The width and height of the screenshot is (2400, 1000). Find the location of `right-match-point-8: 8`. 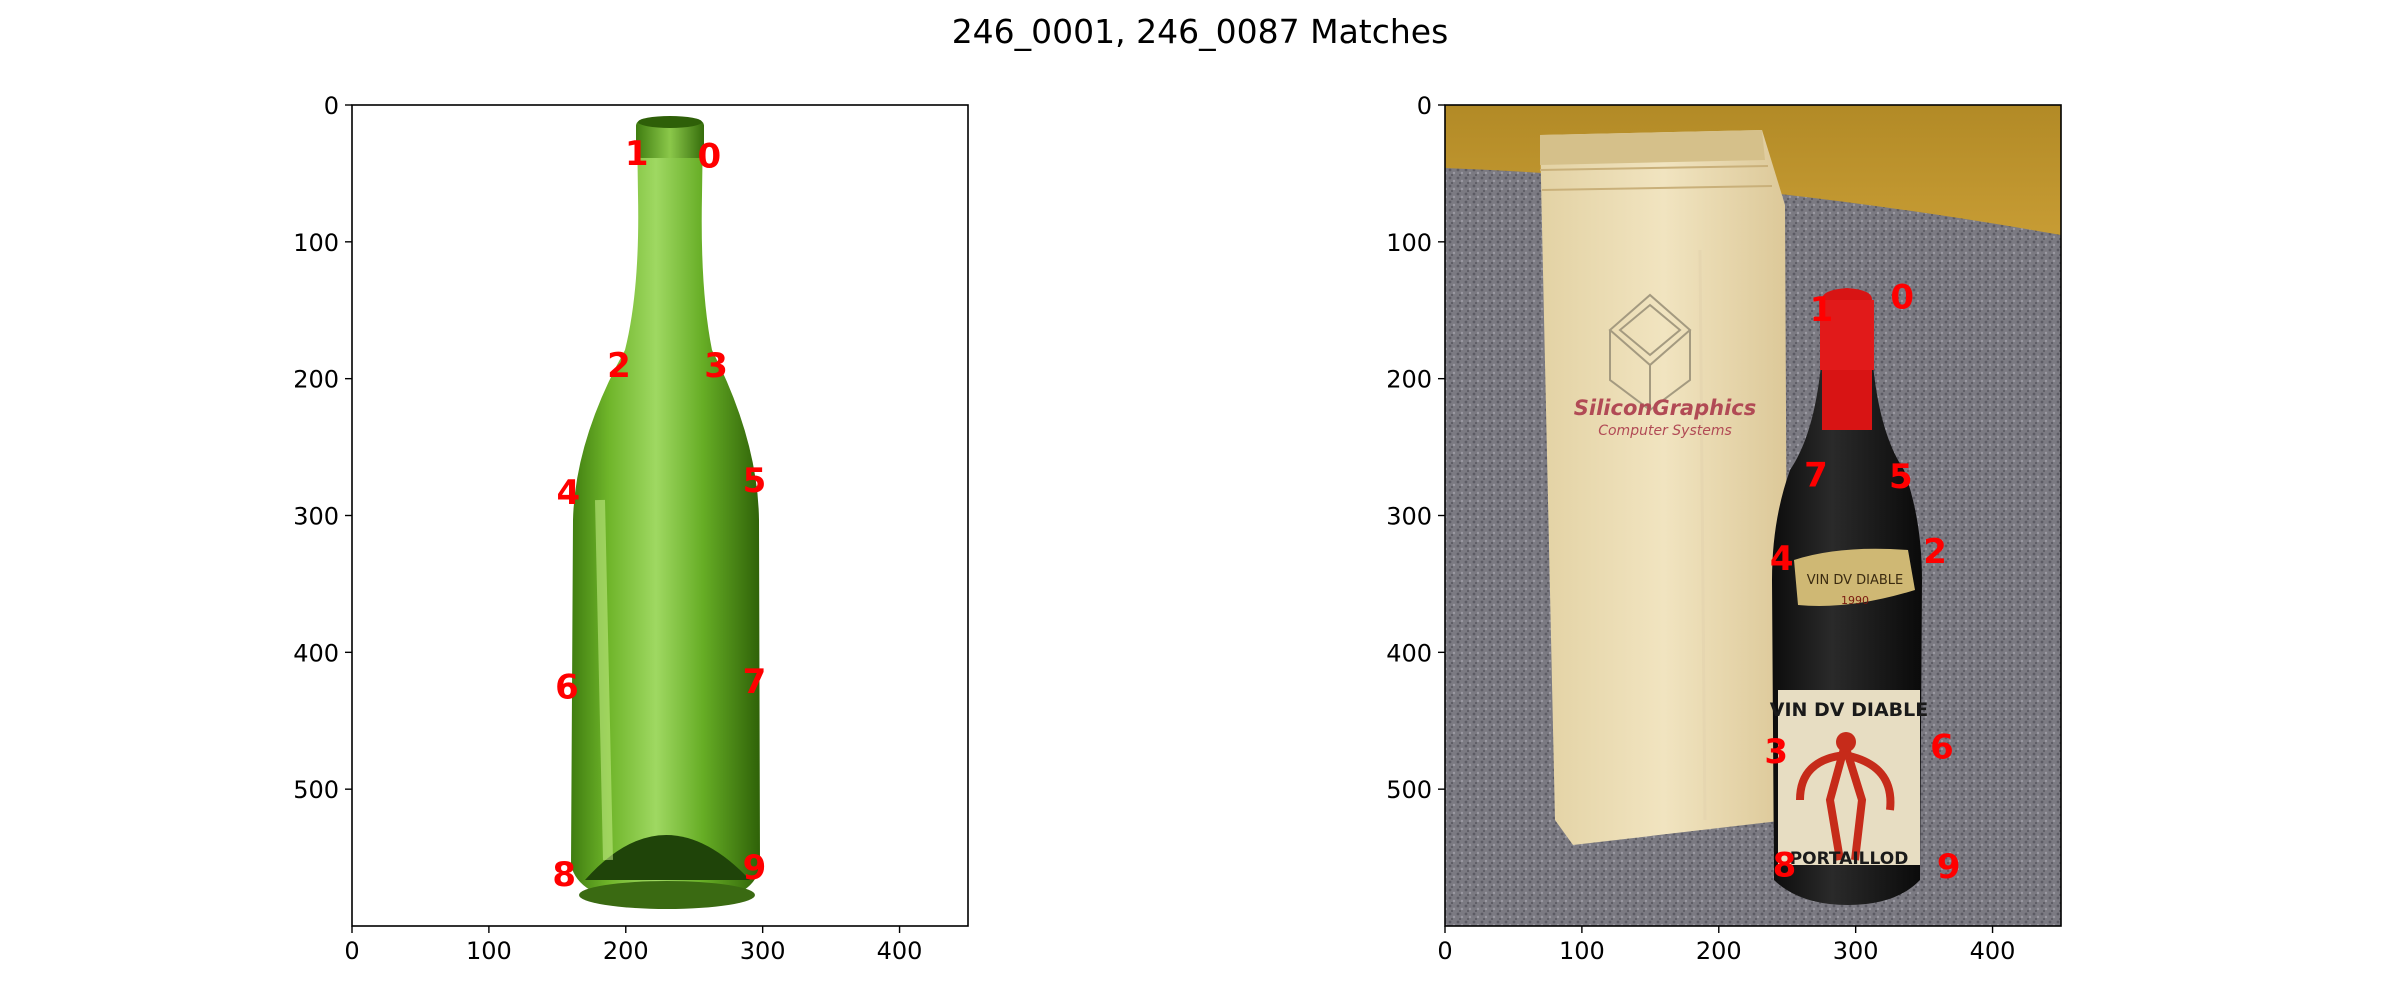

right-match-point-8: 8 is located at coordinates (1785, 865).